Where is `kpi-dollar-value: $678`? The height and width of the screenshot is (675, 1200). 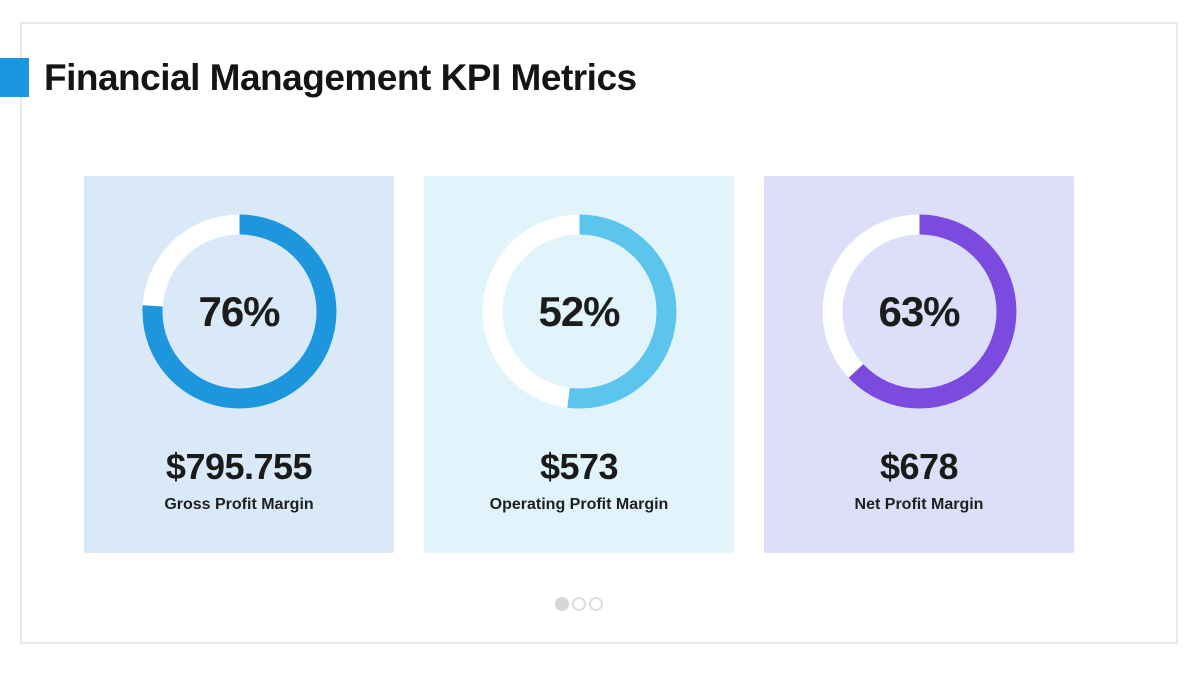 kpi-dollar-value: $678 is located at coordinates (919, 466).